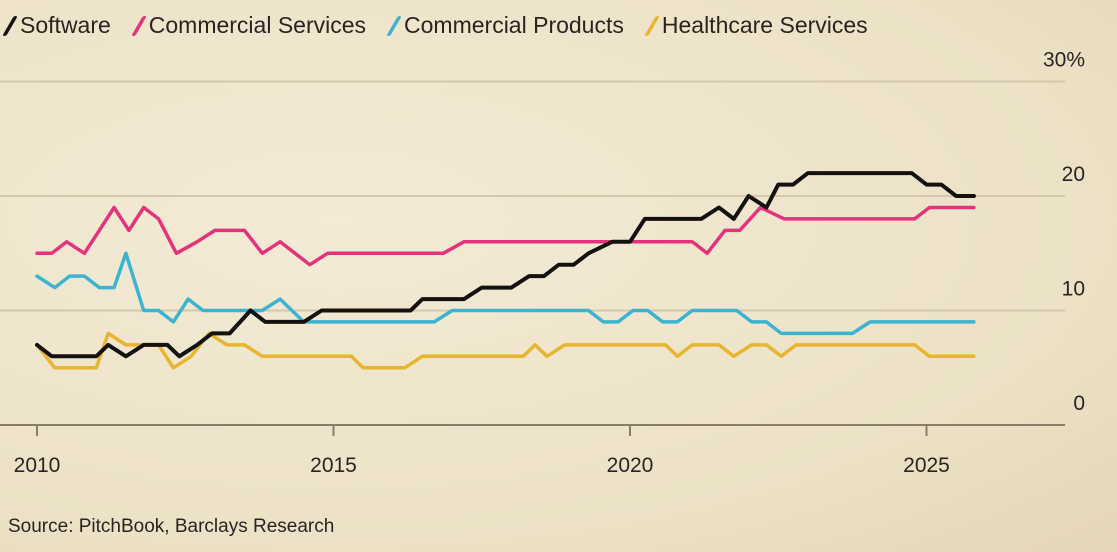 This screenshot has height=552, width=1117. What do you see at coordinates (764, 25) in the screenshot?
I see `legend-label: Healthcare Services` at bounding box center [764, 25].